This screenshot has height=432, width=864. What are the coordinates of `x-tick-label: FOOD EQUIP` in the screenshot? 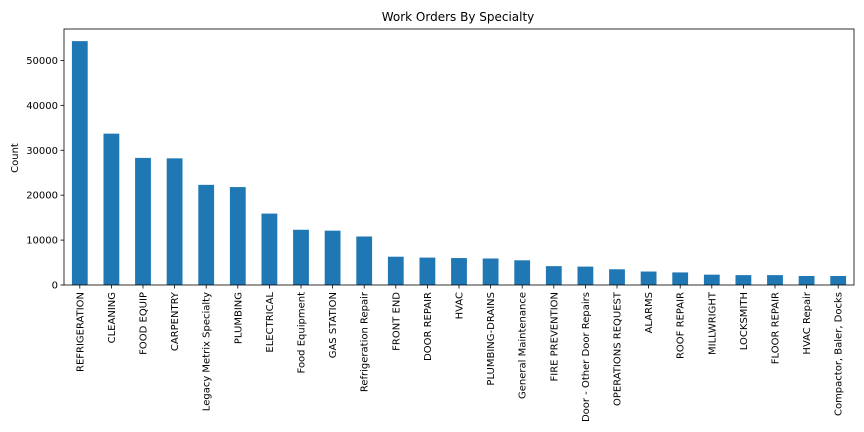 It's located at (144, 323).